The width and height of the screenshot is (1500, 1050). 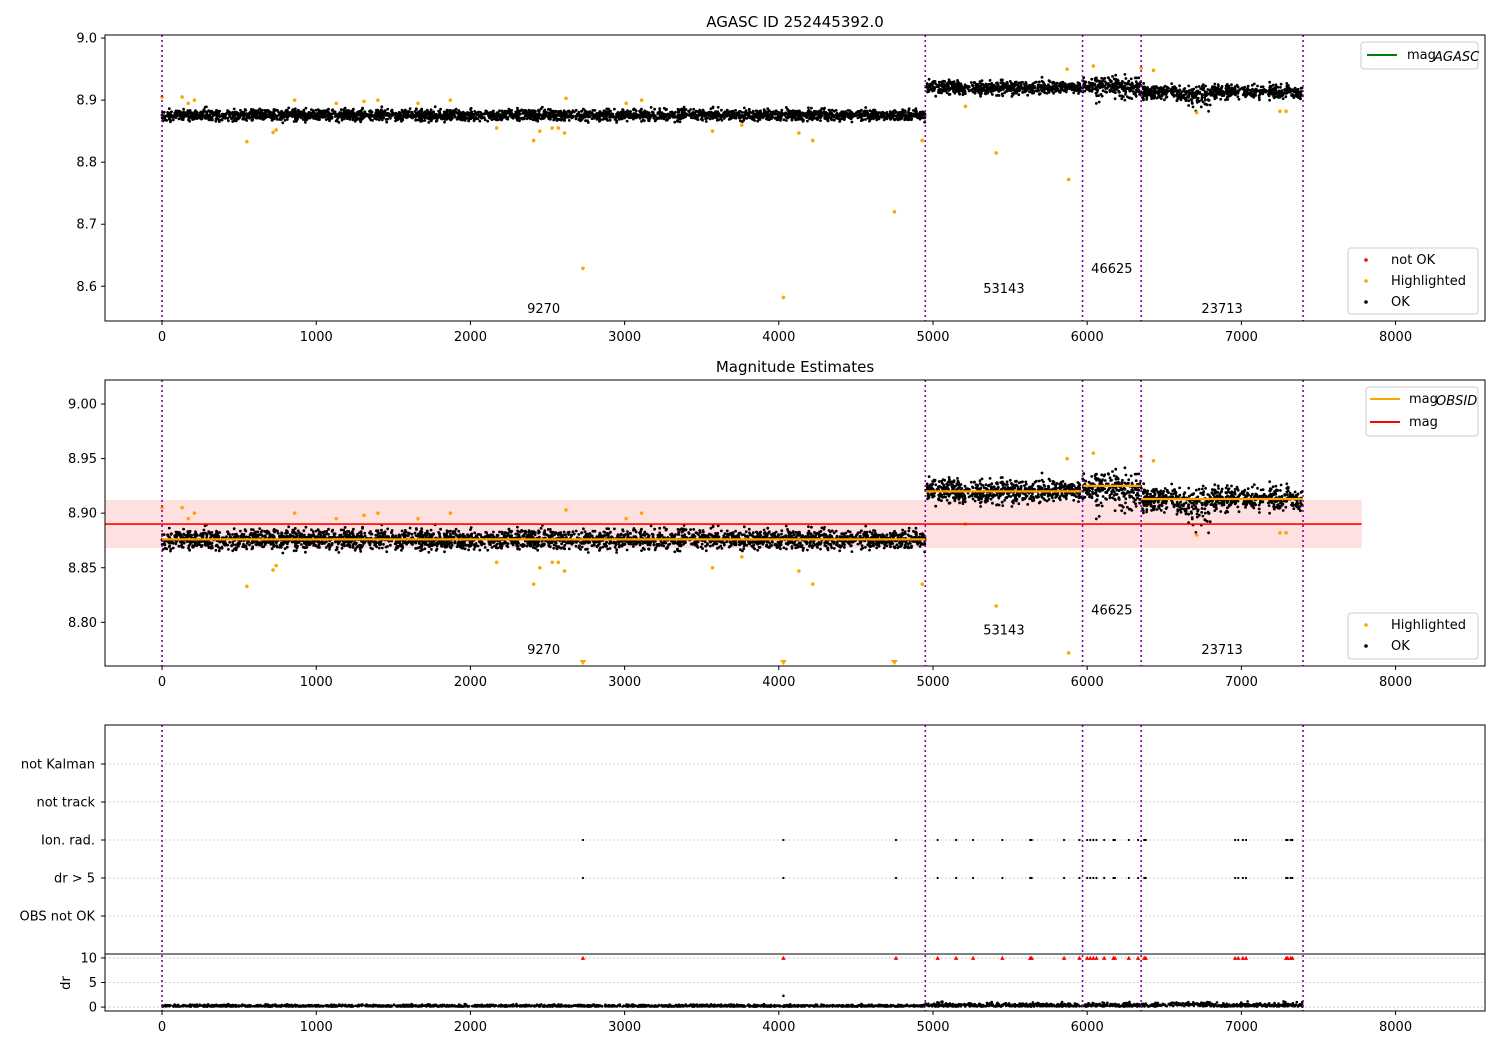 What do you see at coordinates (1413, 260) in the screenshot?
I see `legend-label: not OK` at bounding box center [1413, 260].